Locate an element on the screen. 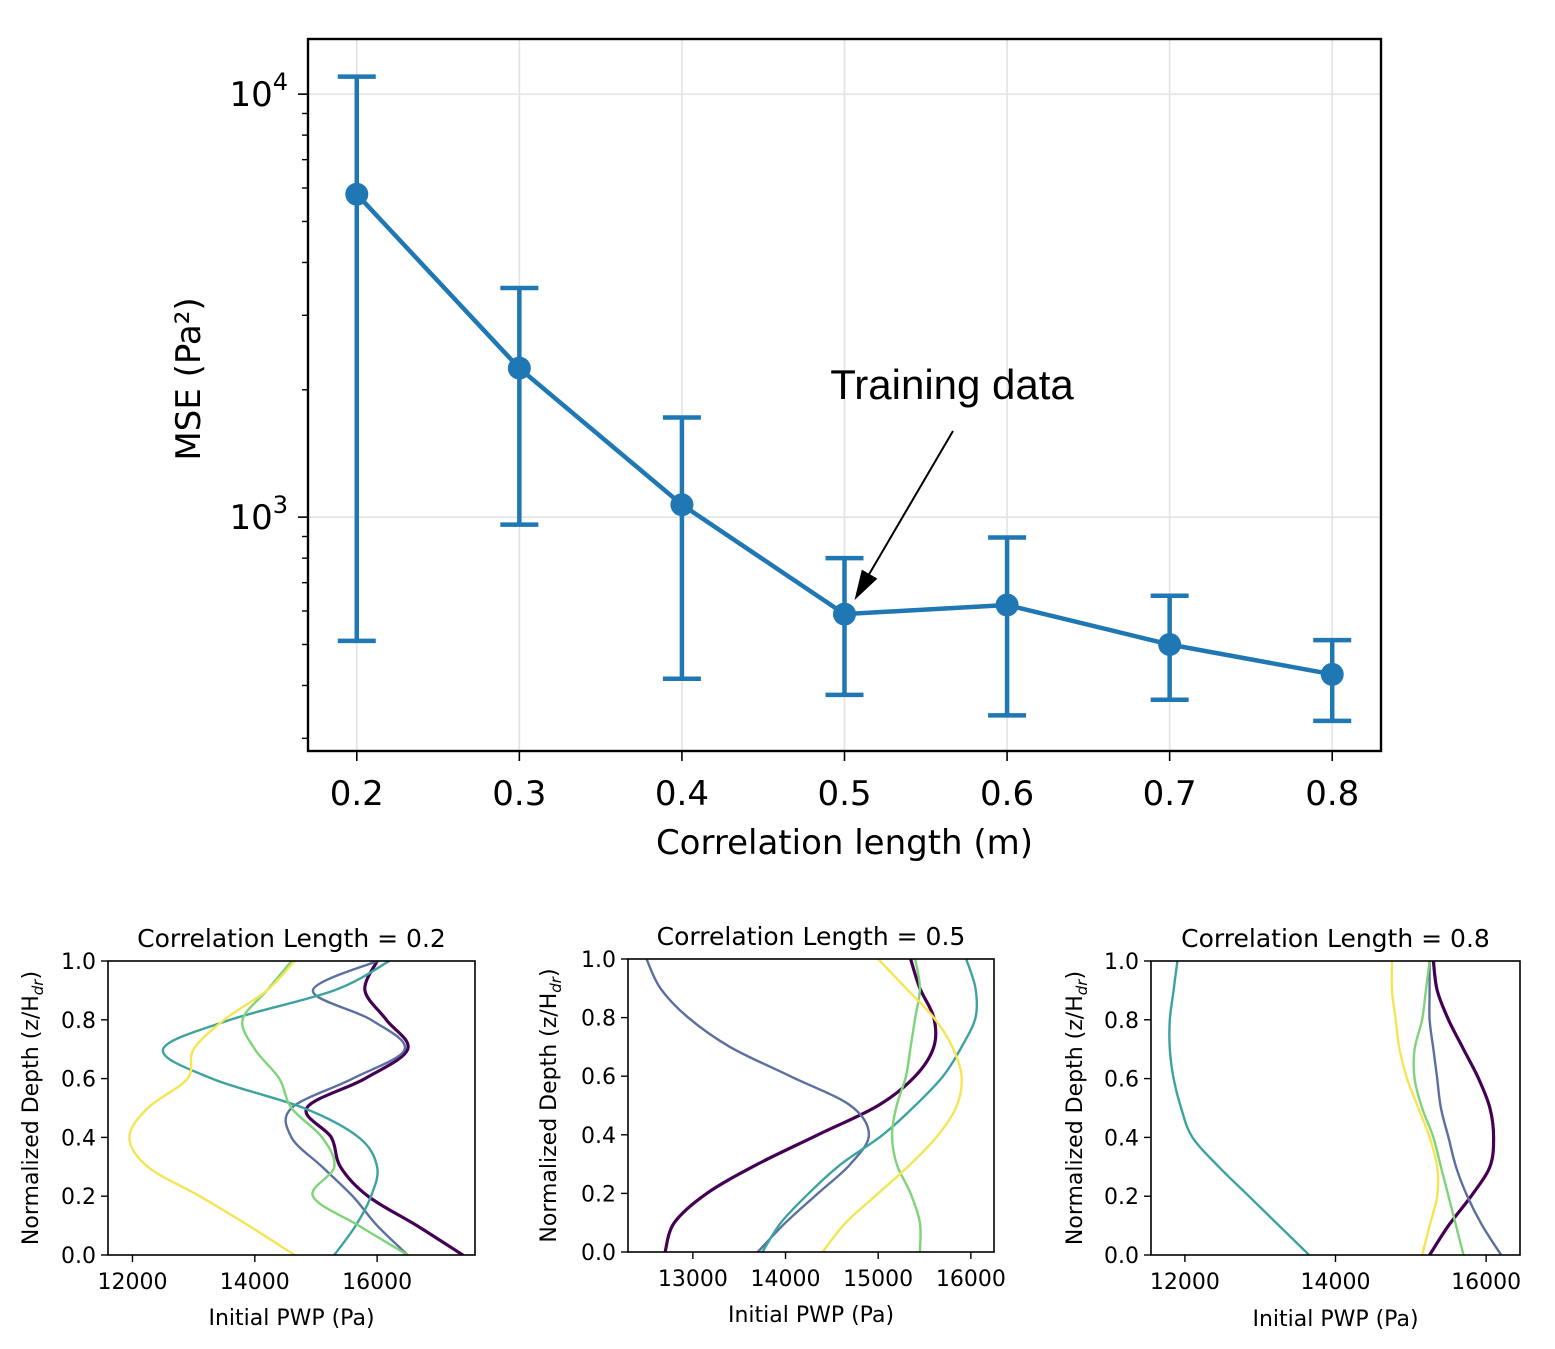 This screenshot has width=1555, height=1349. x-tick-label: 0.7 is located at coordinates (1170, 794).